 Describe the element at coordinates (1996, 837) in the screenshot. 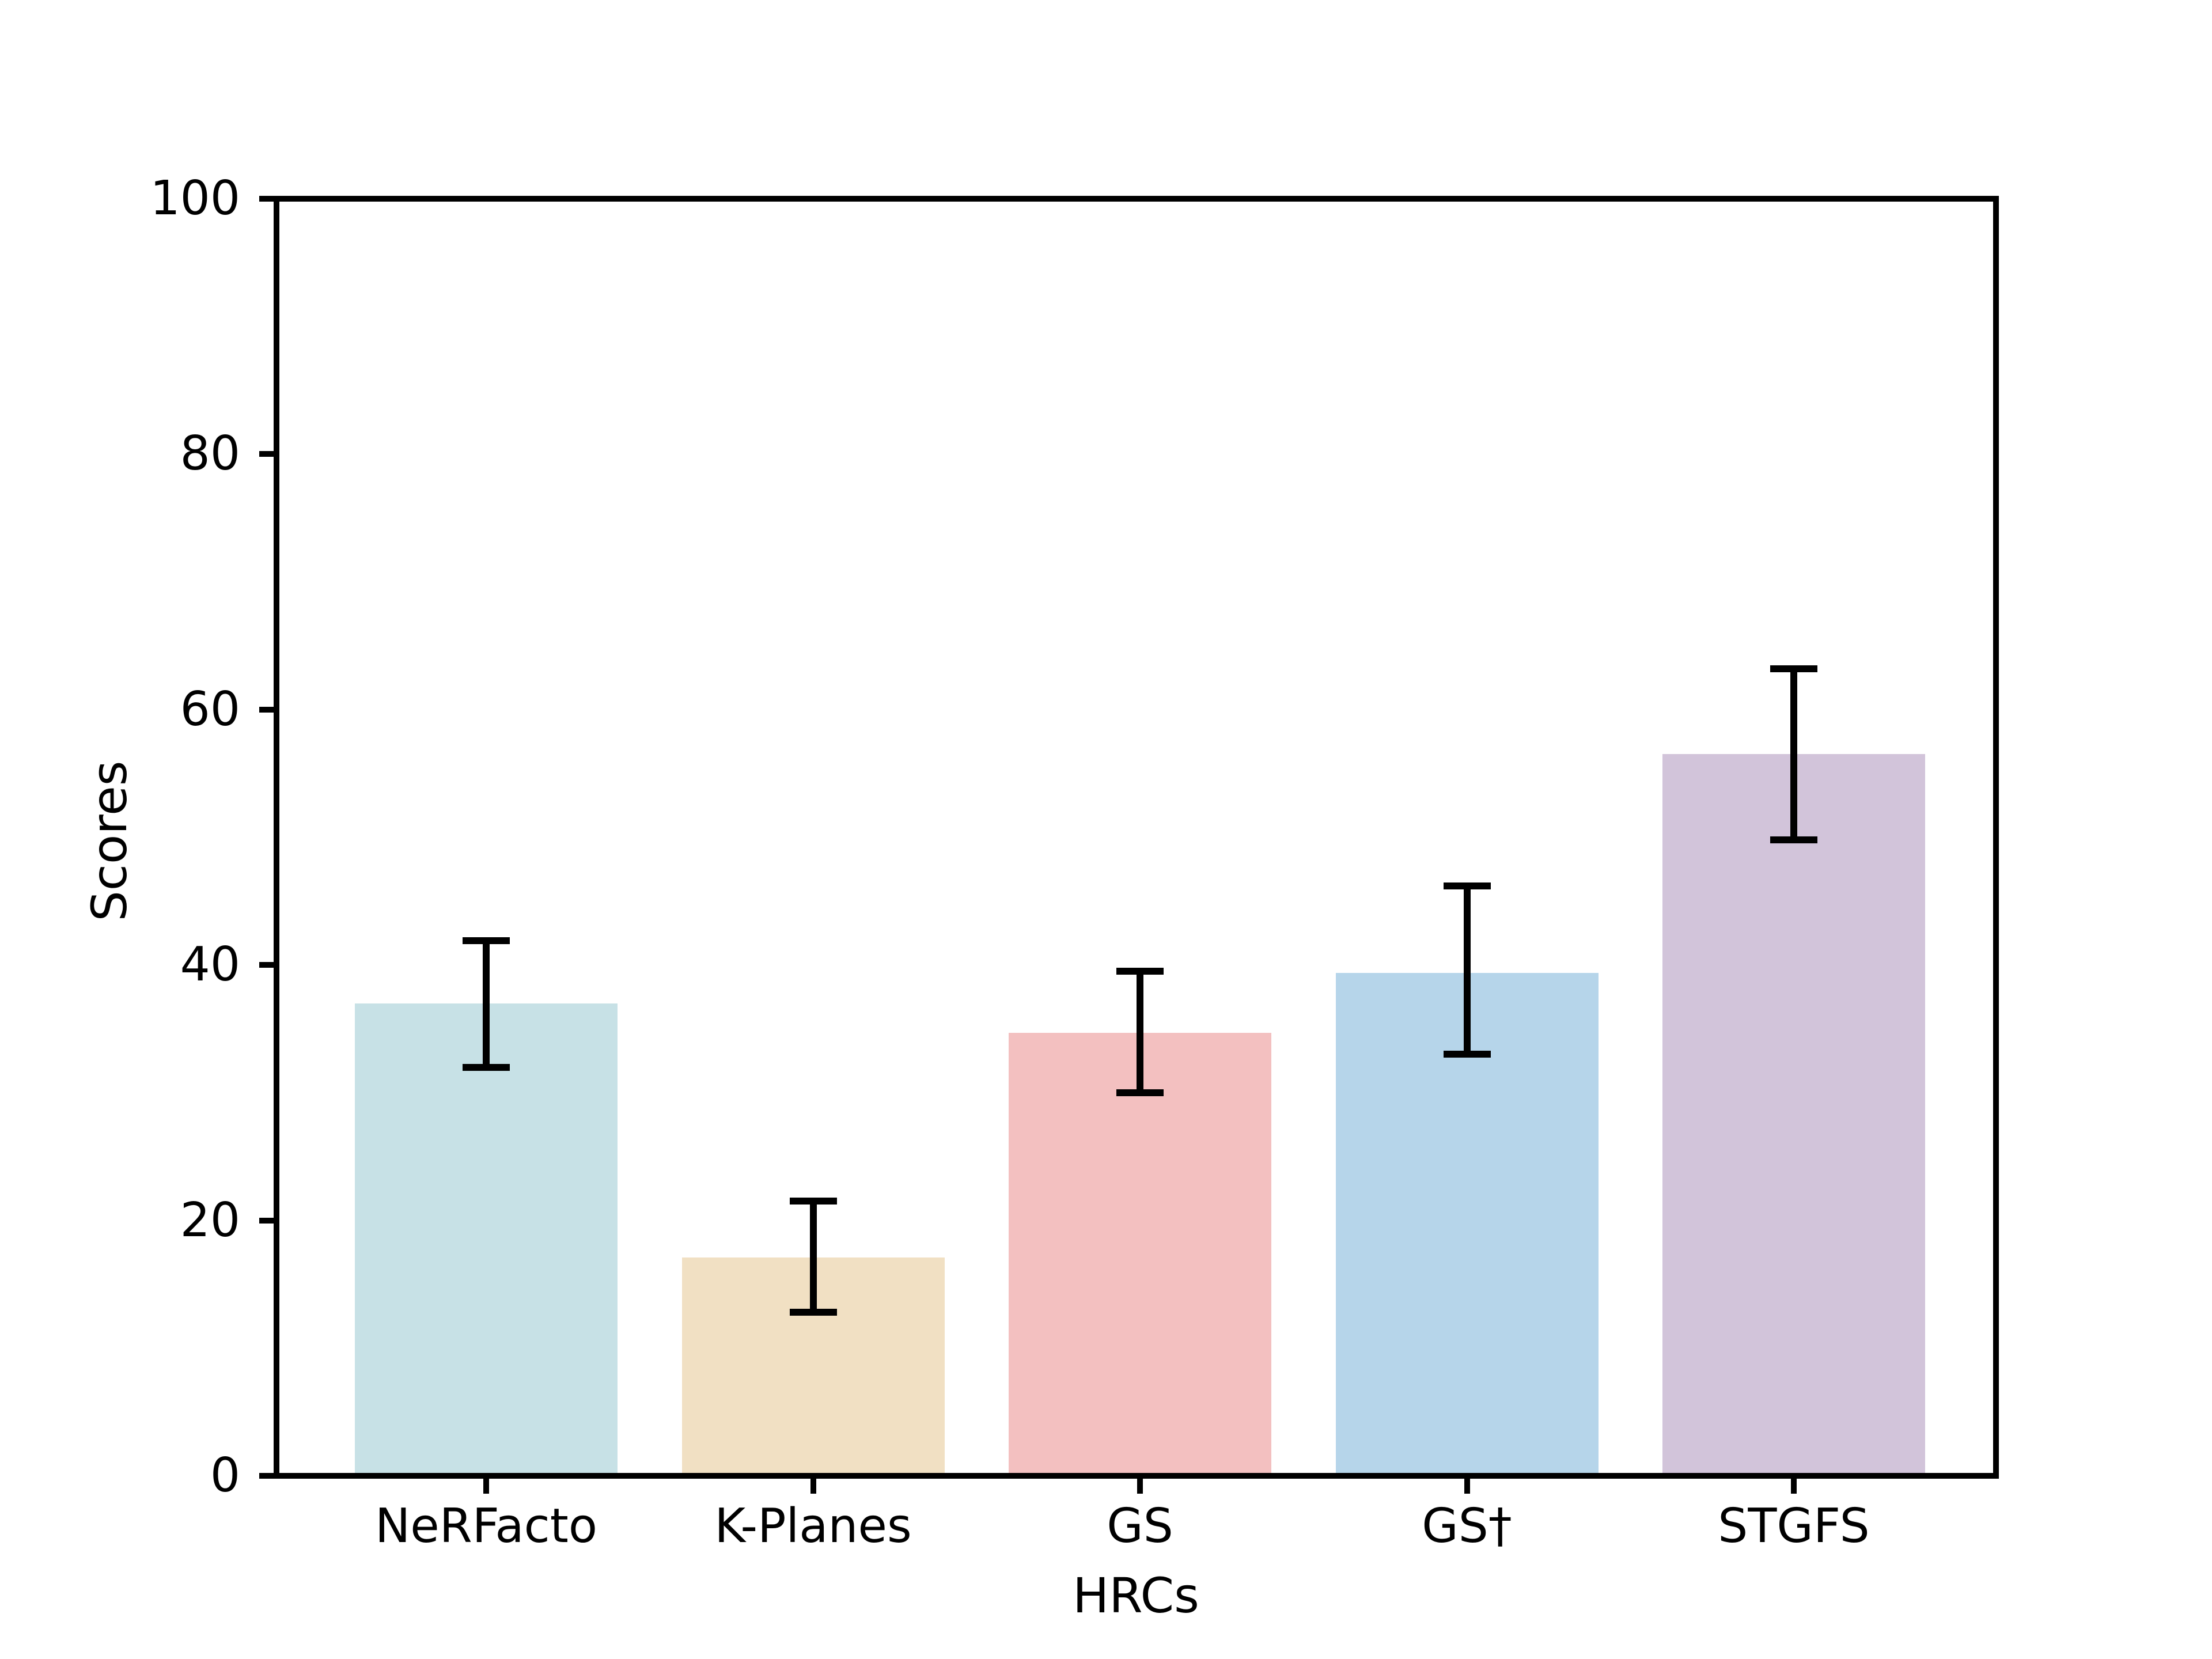

I see `axis-spine-right` at that location.